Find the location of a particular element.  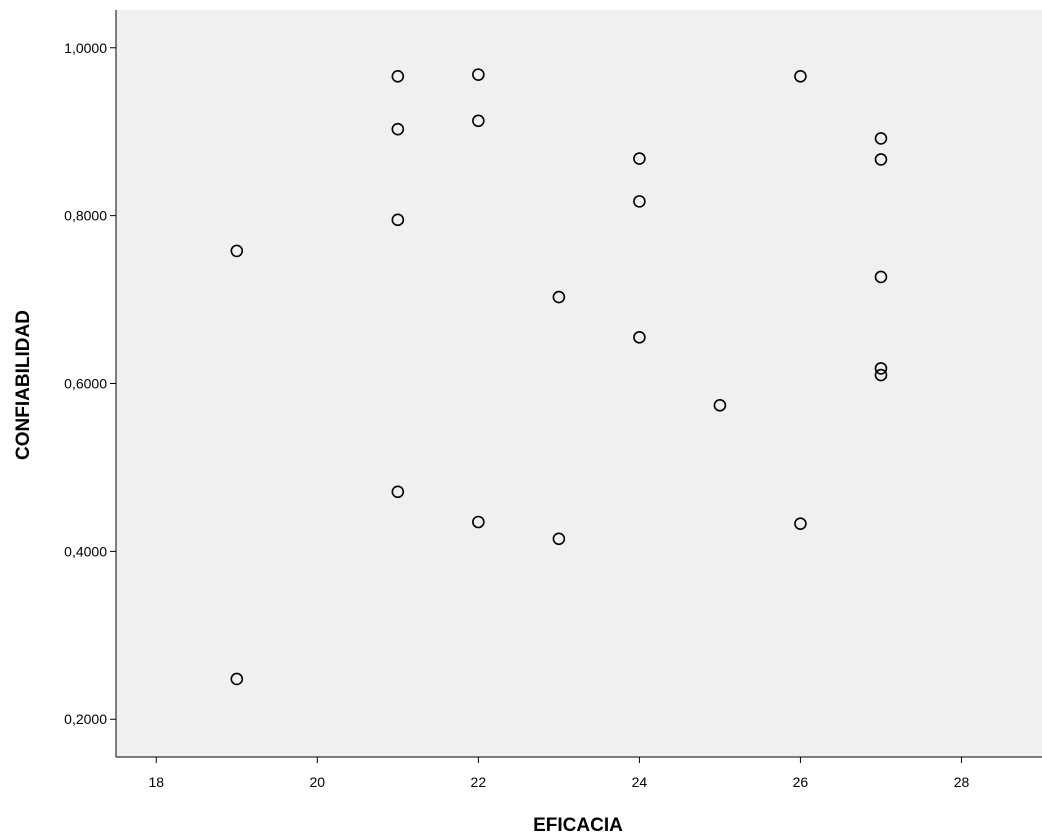

y-axis-title: CONFIABILIDAD is located at coordinates (23, 385).